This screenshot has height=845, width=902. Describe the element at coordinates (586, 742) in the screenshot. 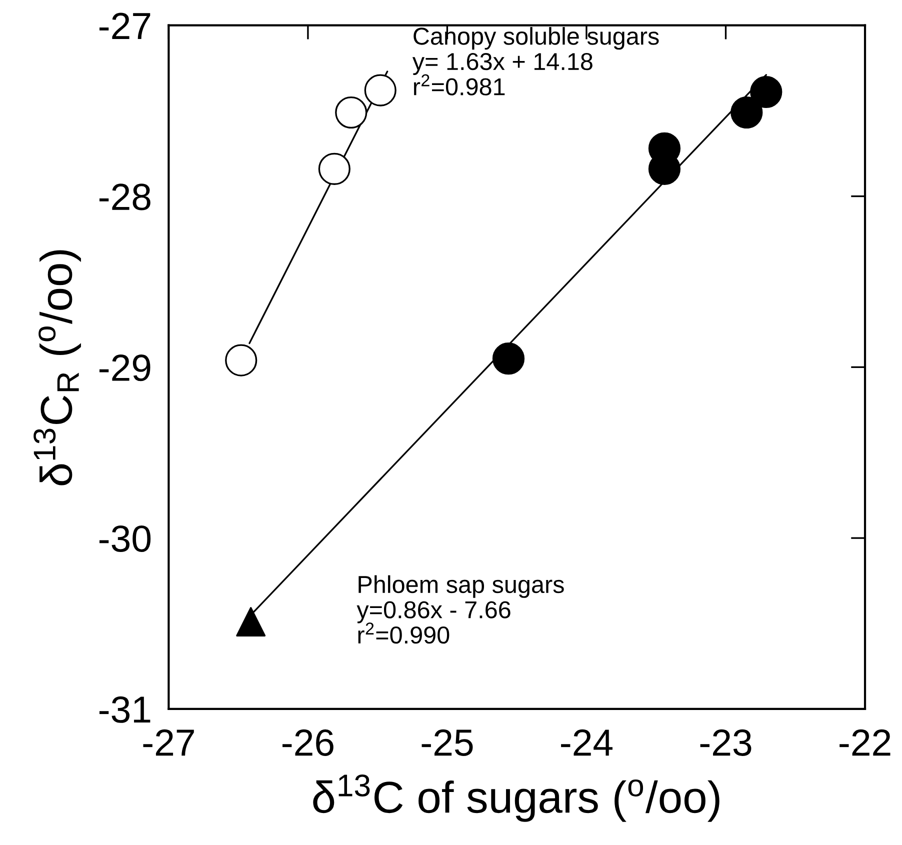

I see `x-tick-label: -24` at that location.